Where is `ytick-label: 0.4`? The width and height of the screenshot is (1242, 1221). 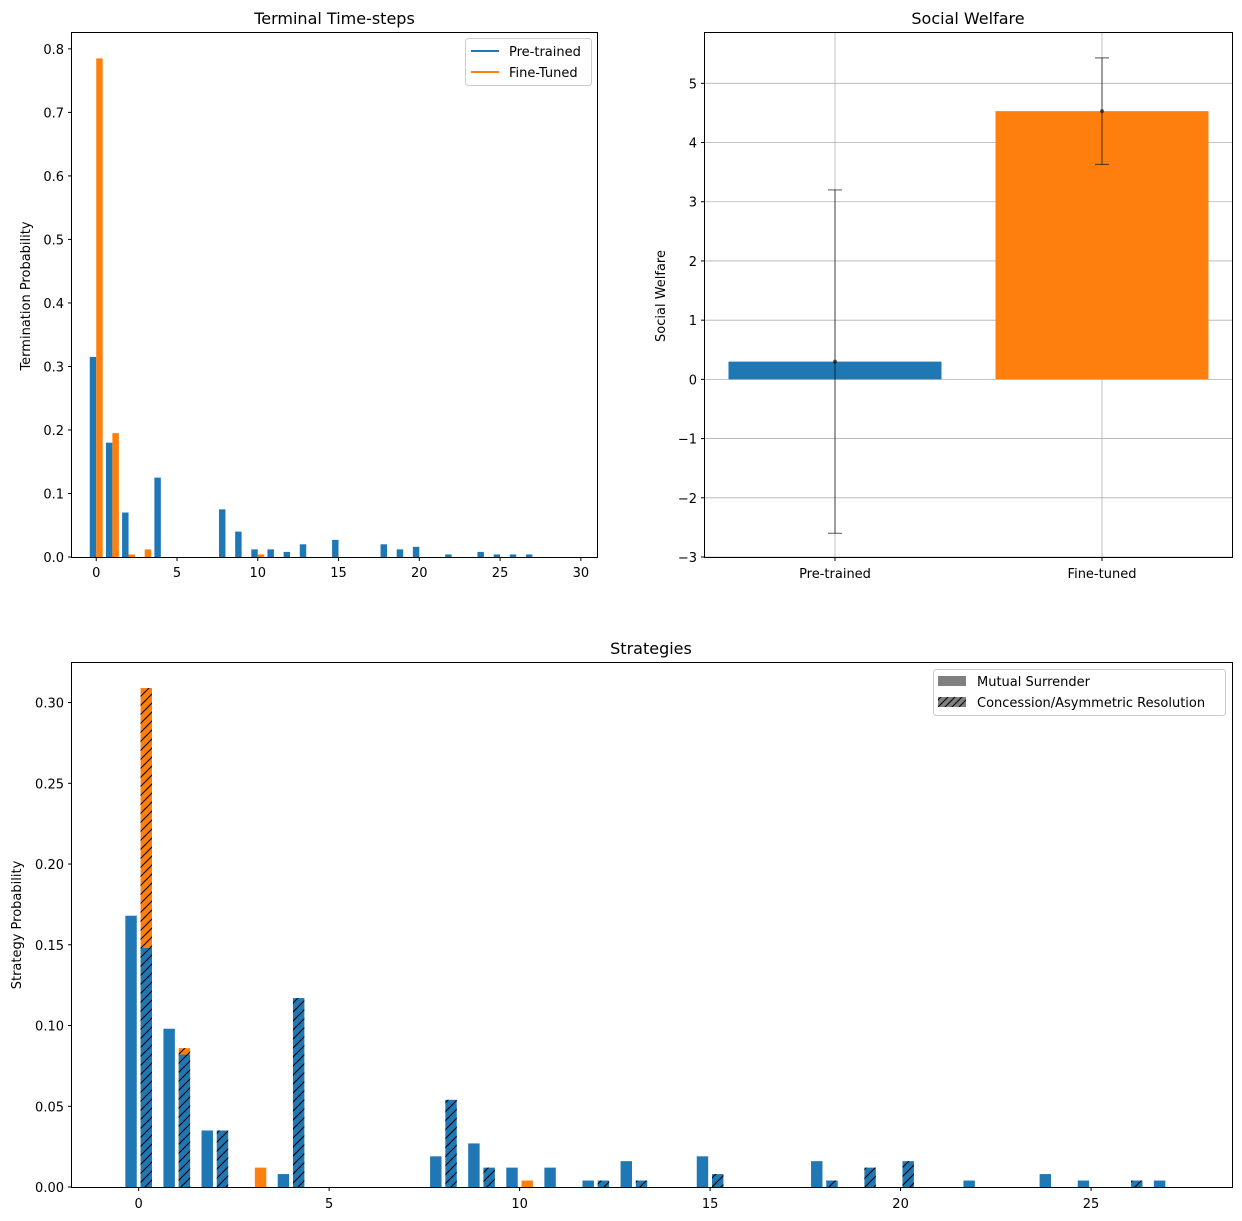
ytick-label: 0.4 is located at coordinates (53, 304).